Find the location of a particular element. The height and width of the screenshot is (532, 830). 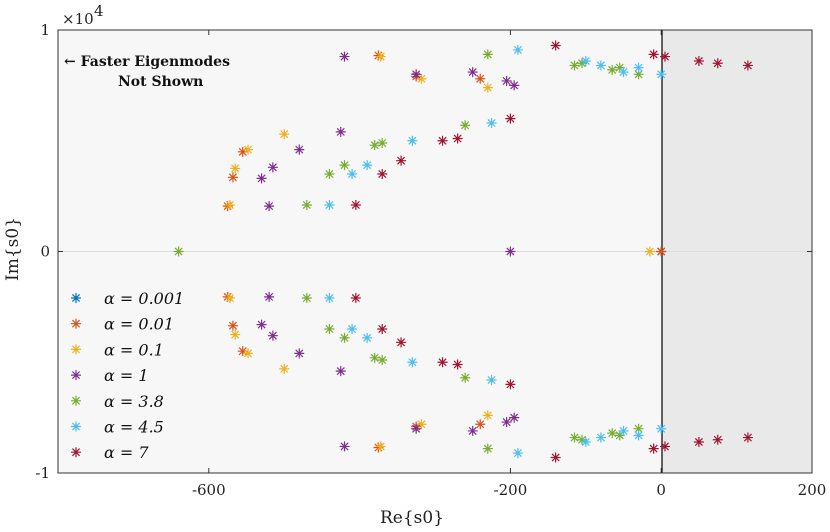

legend-entry: α = 4.5 is located at coordinates (134, 427).